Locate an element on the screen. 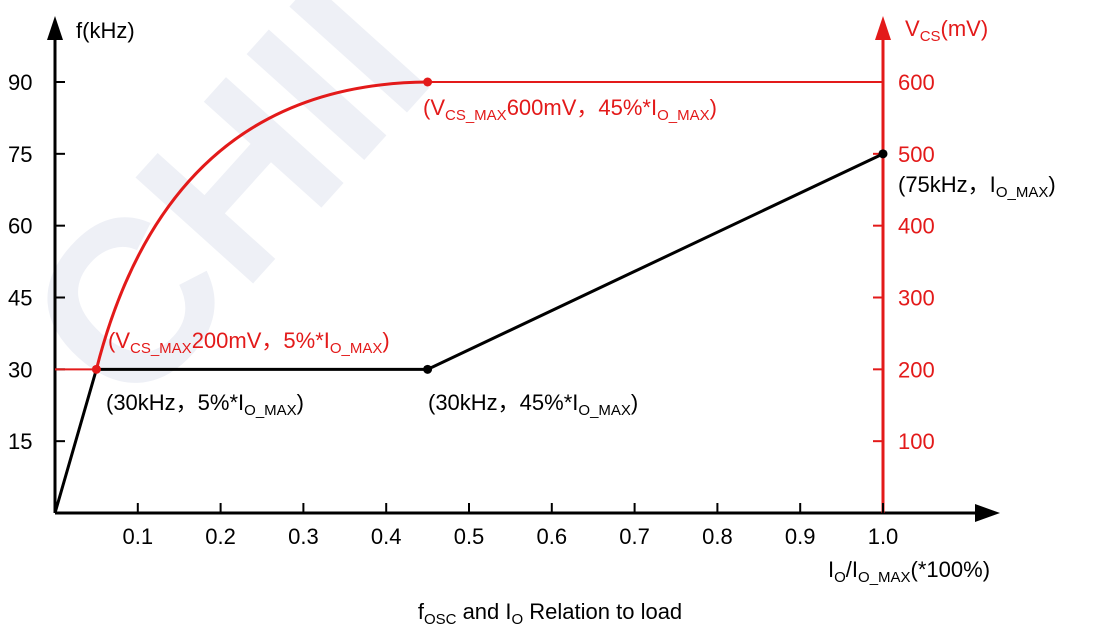 This screenshot has height=630, width=1101. y-left-axis-title: f(kHz) is located at coordinates (105, 30).